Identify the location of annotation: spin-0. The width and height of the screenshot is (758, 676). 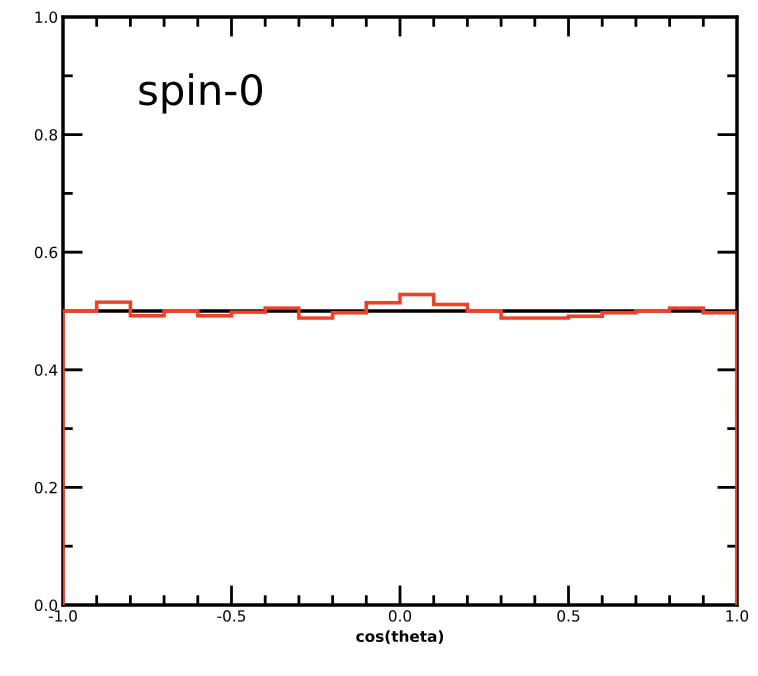
(200, 93).